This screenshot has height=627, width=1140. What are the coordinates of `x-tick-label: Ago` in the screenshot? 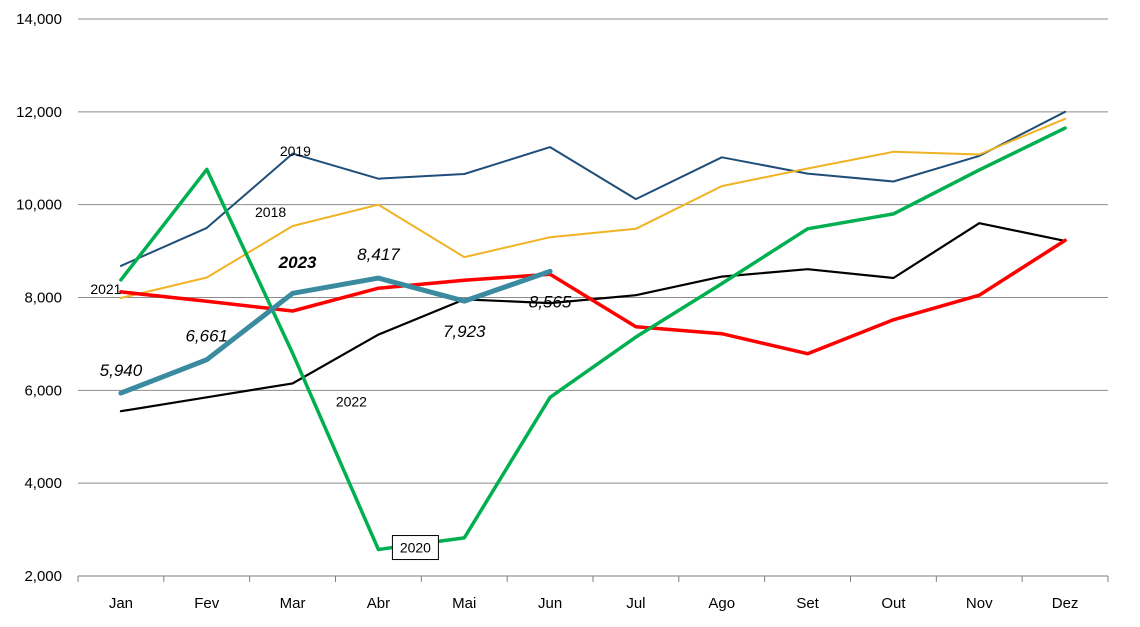 It's located at (721, 603).